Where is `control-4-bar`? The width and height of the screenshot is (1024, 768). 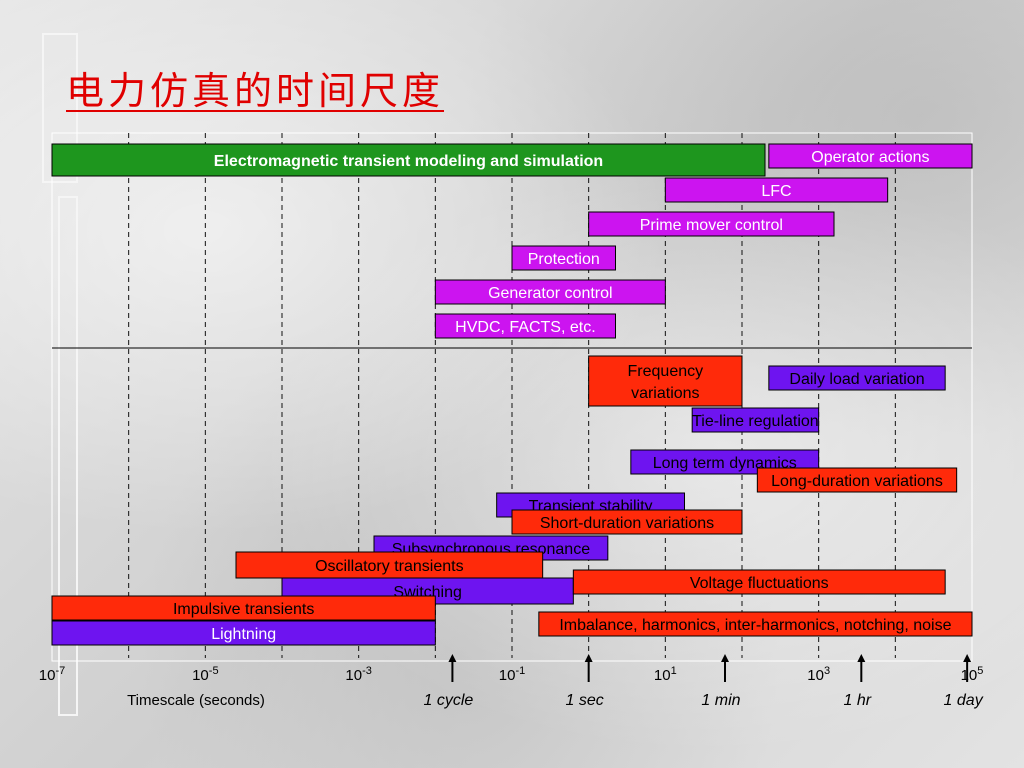
control-4-bar is located at coordinates (563, 258).